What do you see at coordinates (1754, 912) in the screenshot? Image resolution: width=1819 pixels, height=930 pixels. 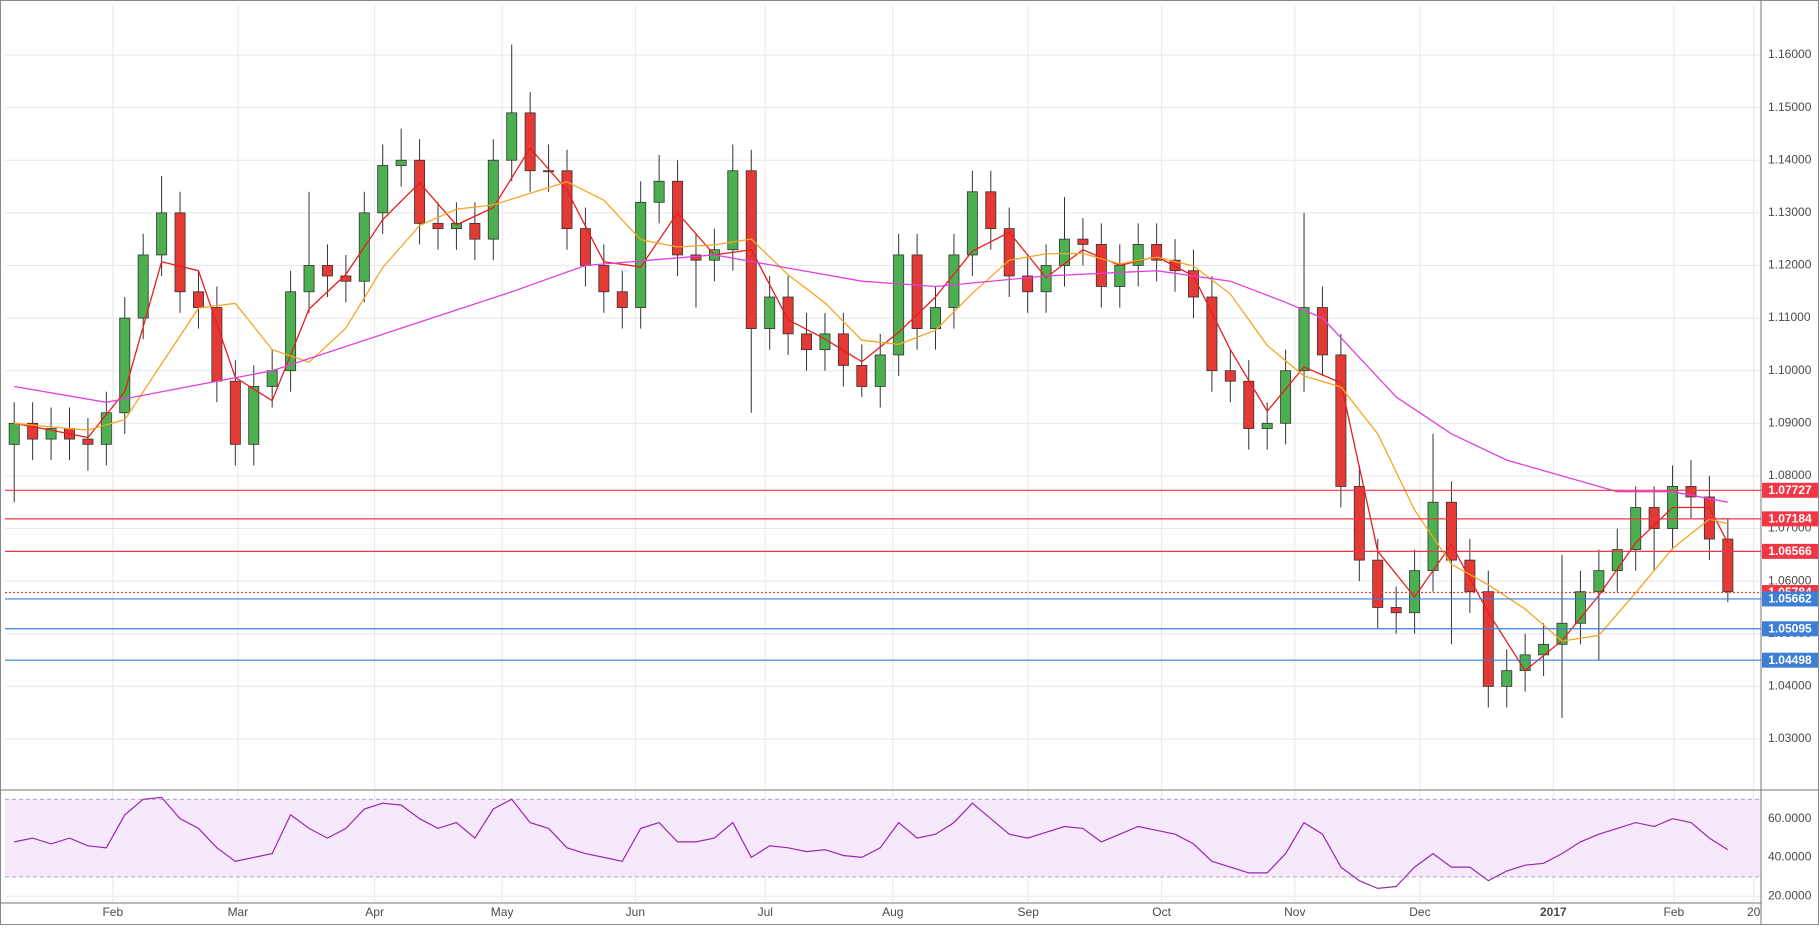 I see `x-tick-label: 20` at bounding box center [1754, 912].